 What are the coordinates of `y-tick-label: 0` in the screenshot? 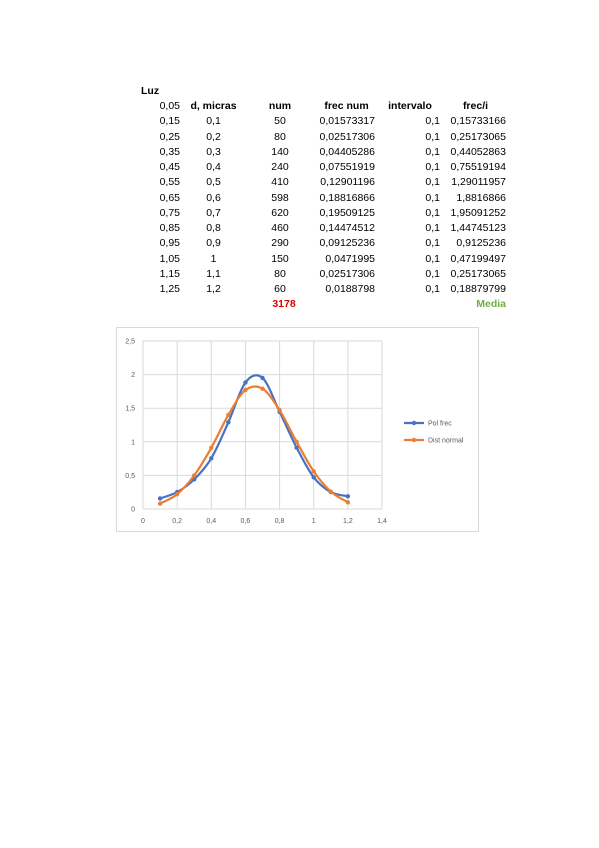 It's located at (133, 510).